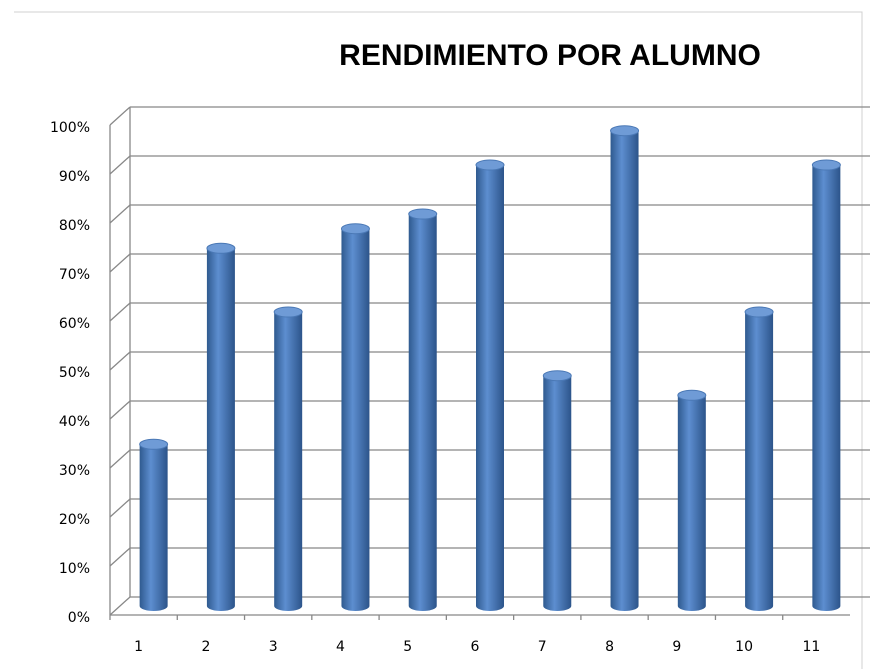  Describe the element at coordinates (676, 647) in the screenshot. I see `x-tick-label: 9` at that location.